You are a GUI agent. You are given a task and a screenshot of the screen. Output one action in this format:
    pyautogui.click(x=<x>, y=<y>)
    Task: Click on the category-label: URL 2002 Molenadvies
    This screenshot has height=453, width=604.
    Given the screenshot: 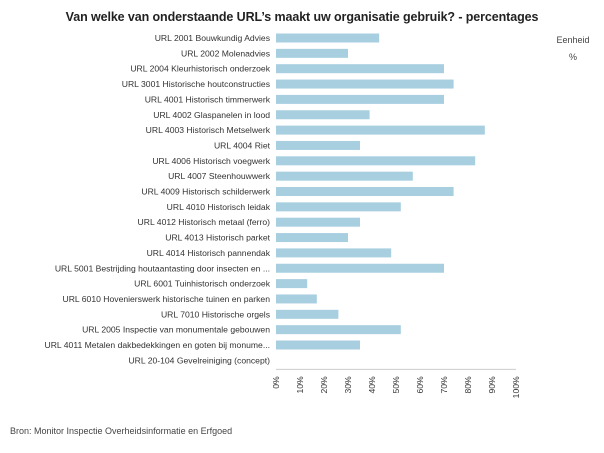 What is the action you would take?
    pyautogui.click(x=225, y=53)
    